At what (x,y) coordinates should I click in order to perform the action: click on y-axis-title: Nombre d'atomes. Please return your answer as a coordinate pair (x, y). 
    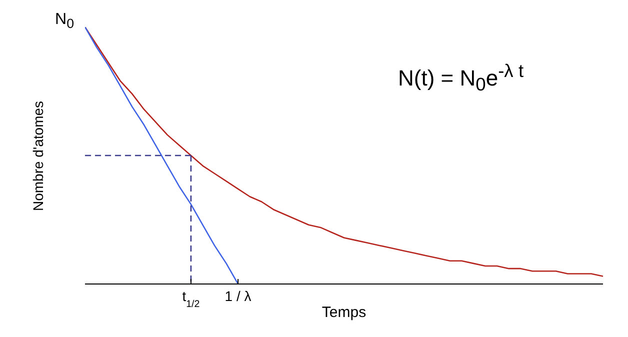
    Looking at the image, I should click on (38, 155).